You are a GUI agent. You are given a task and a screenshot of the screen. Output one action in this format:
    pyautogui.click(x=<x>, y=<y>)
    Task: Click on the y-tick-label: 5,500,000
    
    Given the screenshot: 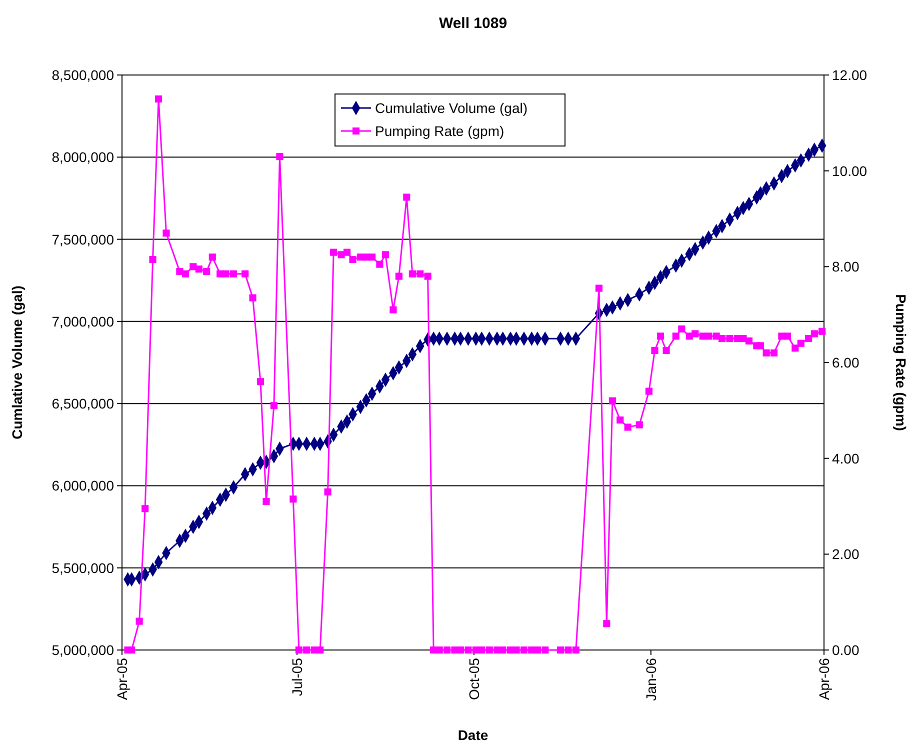 What is the action you would take?
    pyautogui.click(x=83, y=568)
    